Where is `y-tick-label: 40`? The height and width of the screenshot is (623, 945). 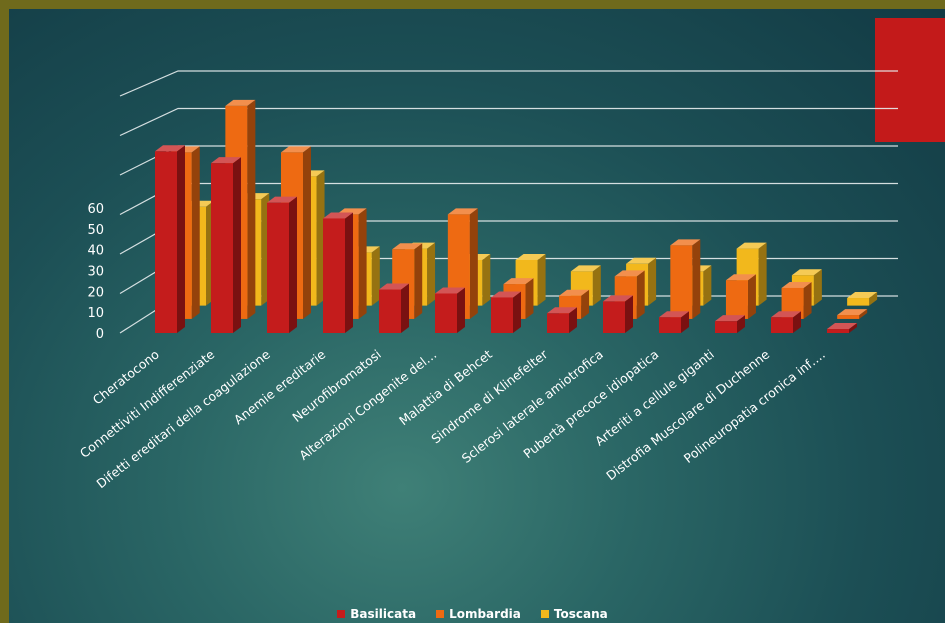 y-tick-label: 40 is located at coordinates (95, 251).